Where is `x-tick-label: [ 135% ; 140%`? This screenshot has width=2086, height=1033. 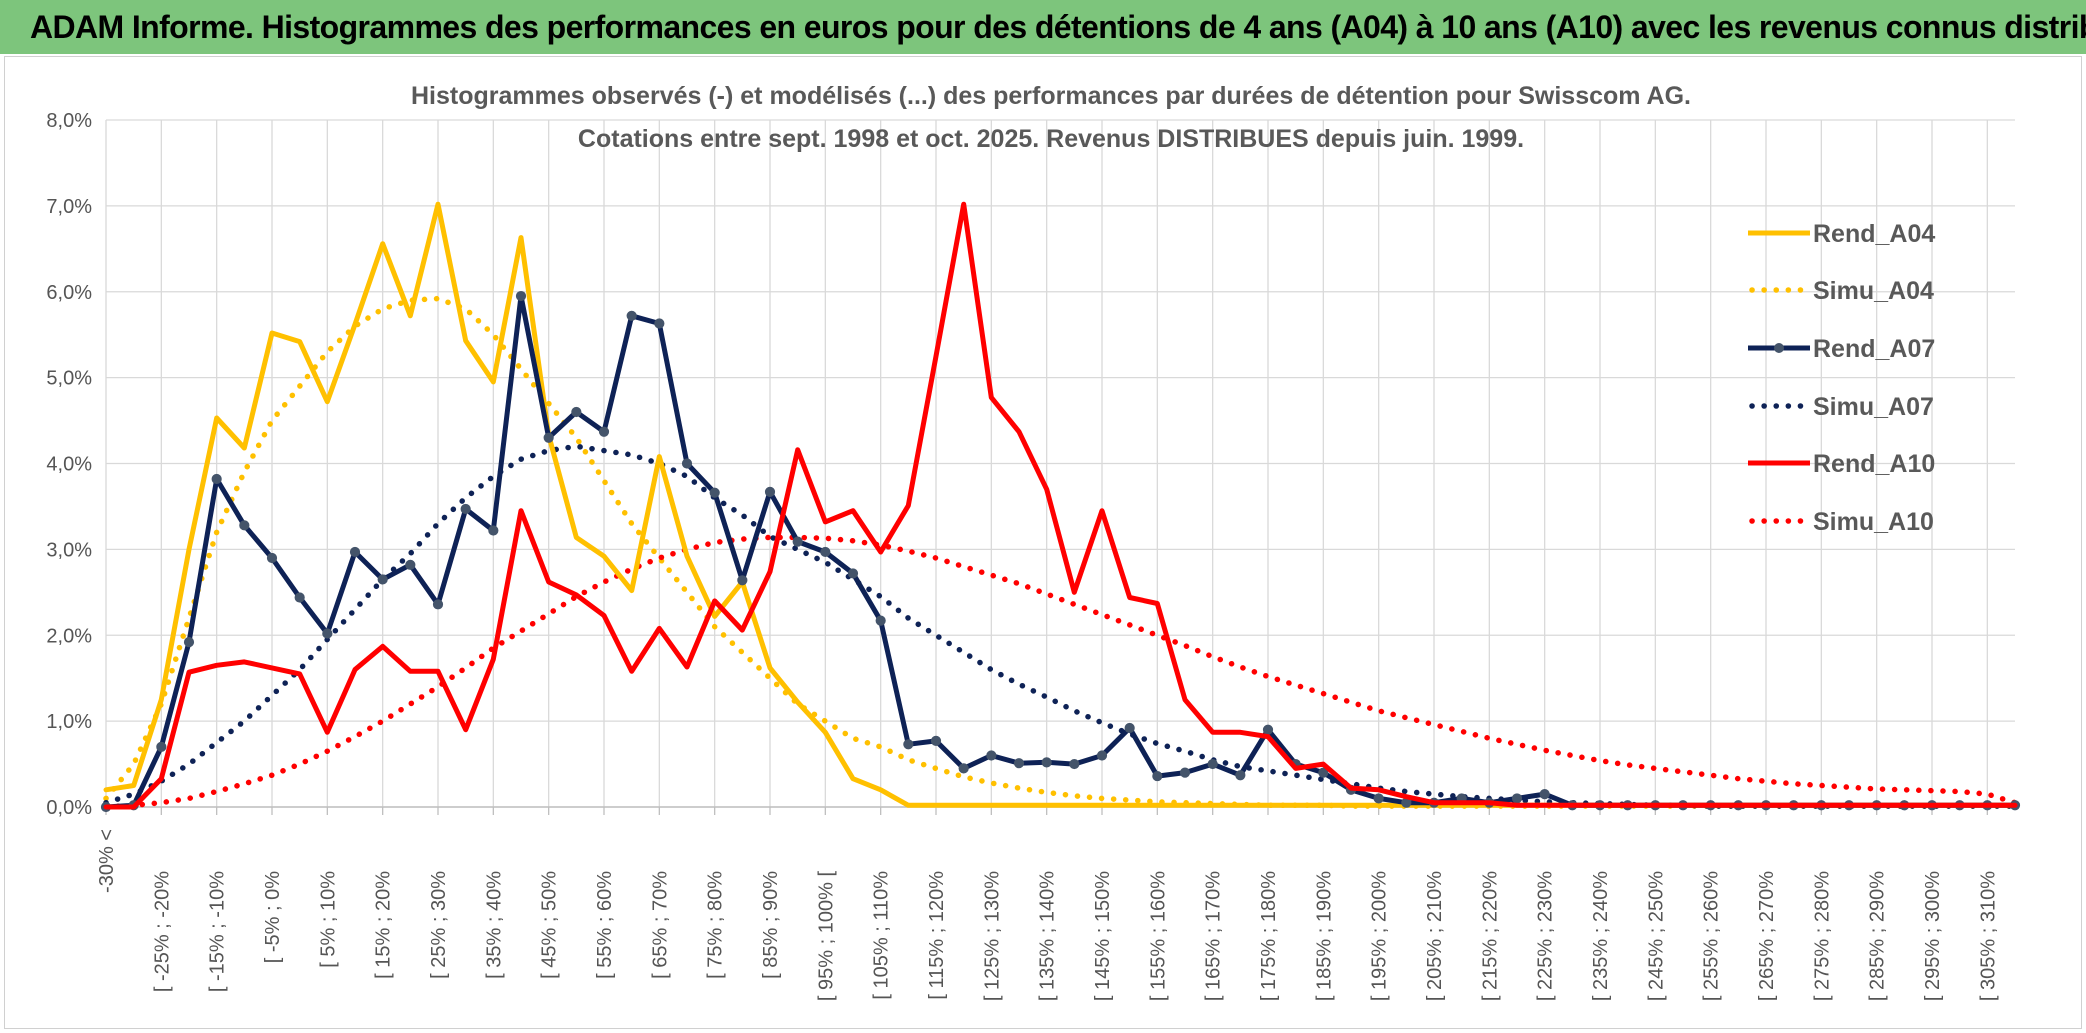 x-tick-label: [ 135% ; 140% is located at coordinates (1048, 936).